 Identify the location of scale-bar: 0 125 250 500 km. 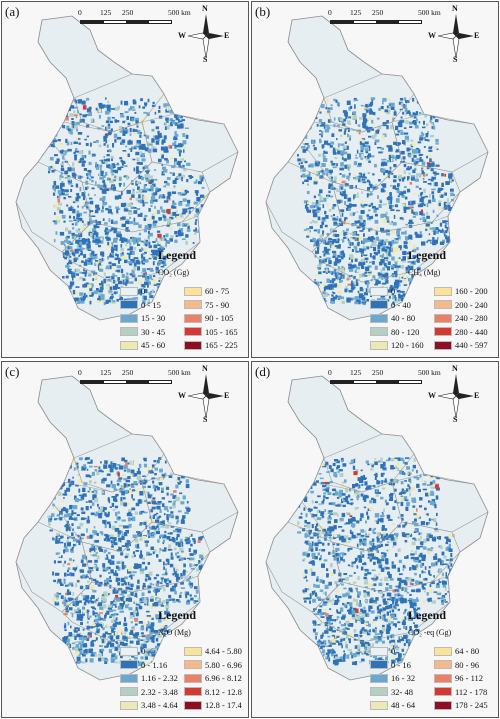
(147, 379).